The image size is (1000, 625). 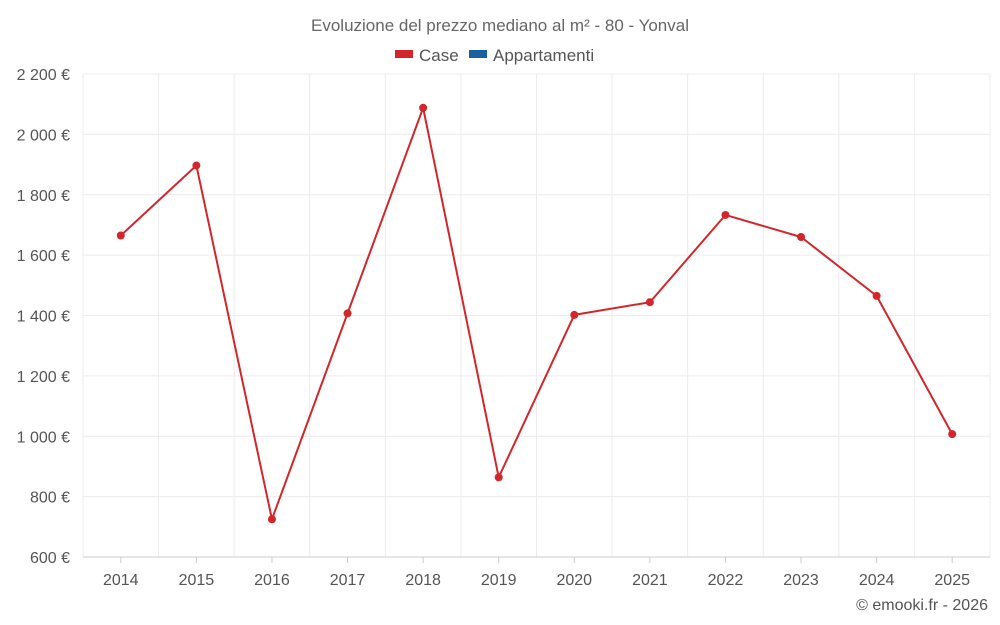 What do you see at coordinates (404, 54) in the screenshot?
I see `legend-swatch-case` at bounding box center [404, 54].